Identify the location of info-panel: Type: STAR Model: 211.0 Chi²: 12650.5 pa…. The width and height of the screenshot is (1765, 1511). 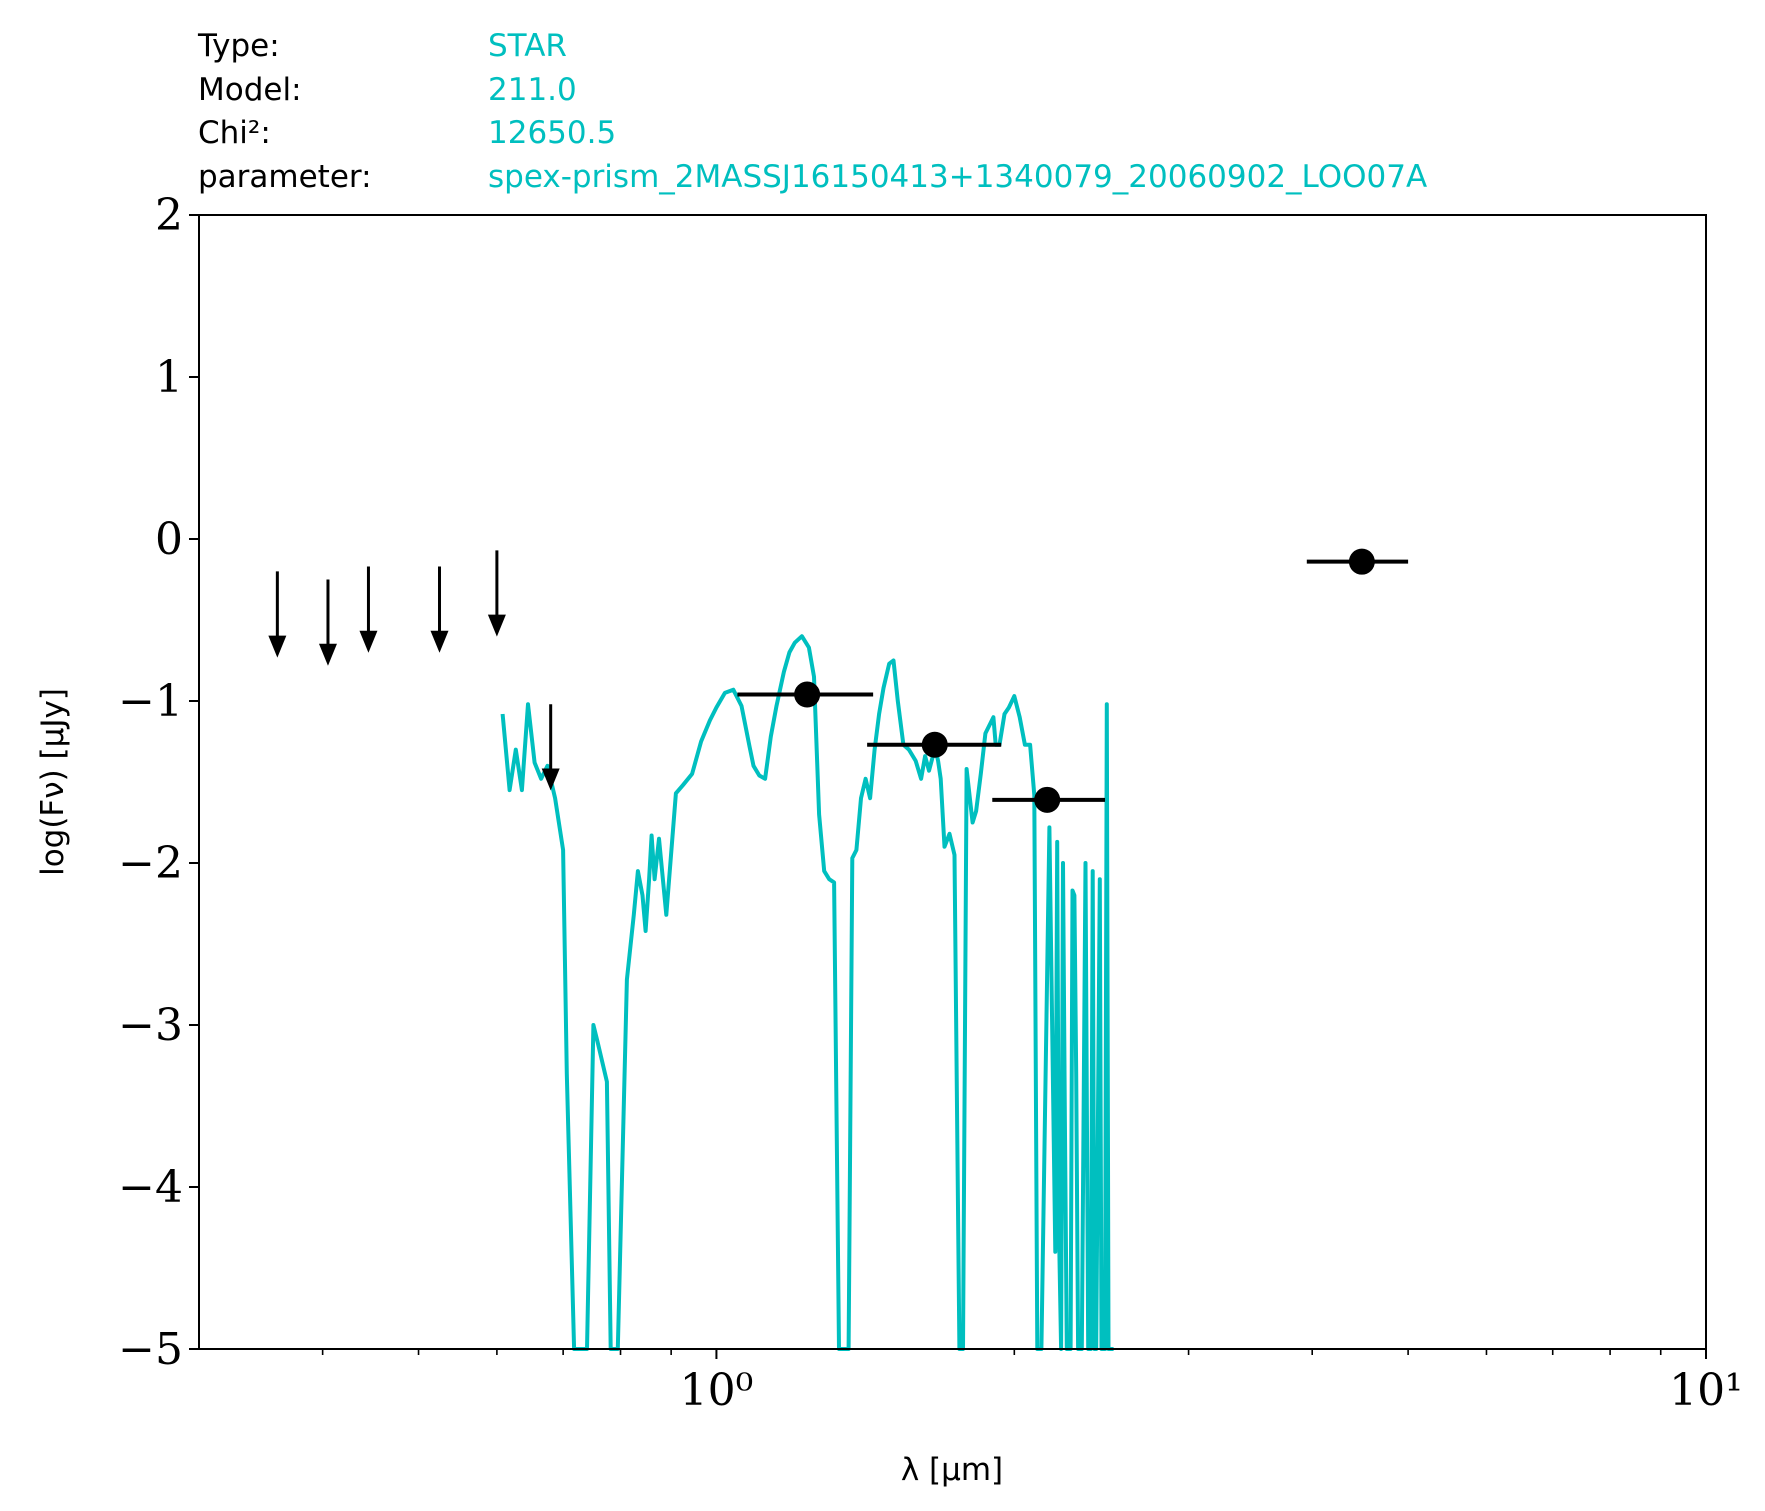
(812, 111).